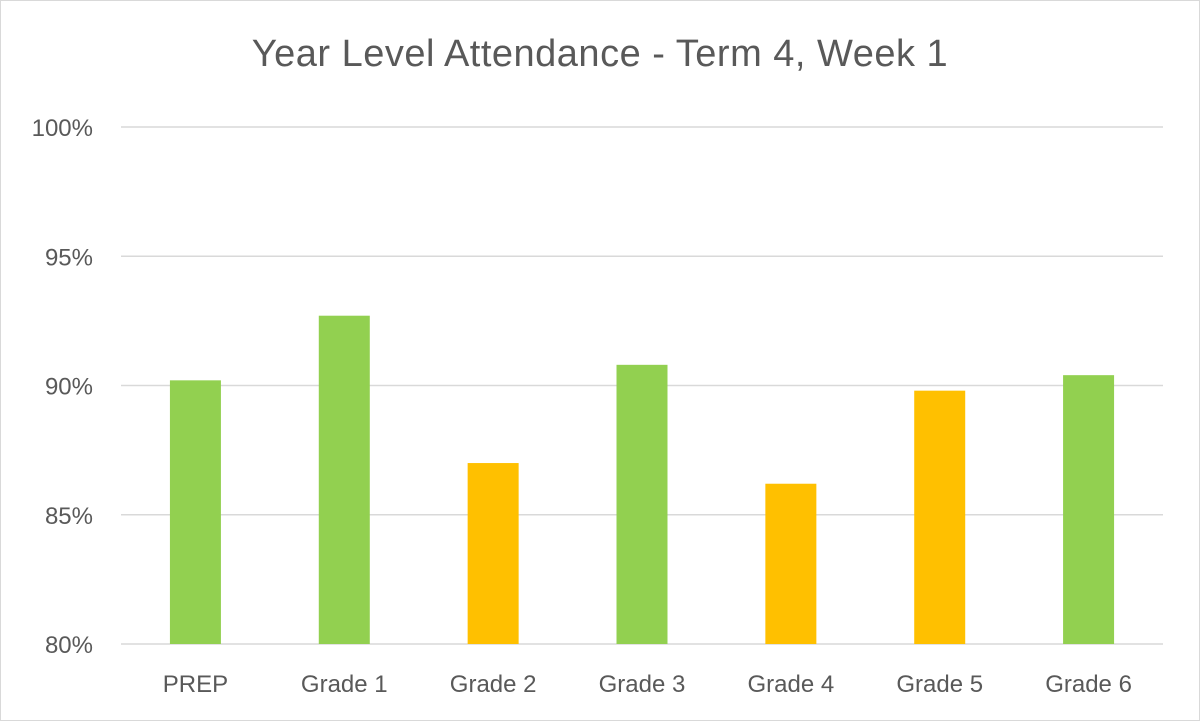 This screenshot has width=1200, height=721. I want to click on chart-title: Year Level Attendance - Term 4, Week 1, so click(600, 54).